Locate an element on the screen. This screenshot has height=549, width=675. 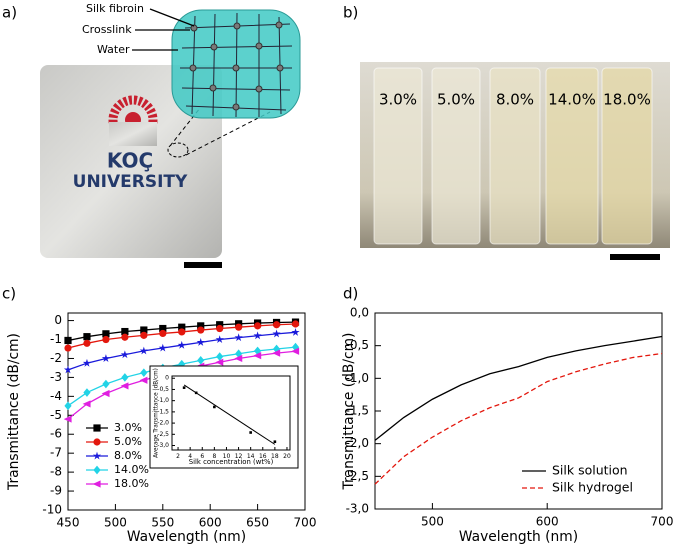
y-tick-label: -4 is located at coordinates (56, 396).